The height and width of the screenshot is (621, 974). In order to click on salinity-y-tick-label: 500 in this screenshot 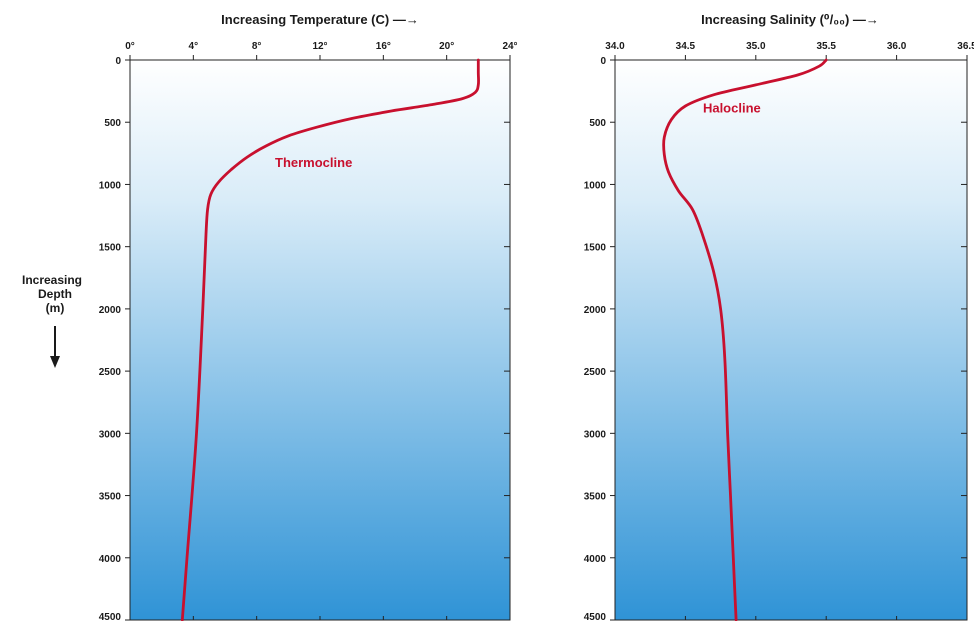, I will do `click(597, 123)`.